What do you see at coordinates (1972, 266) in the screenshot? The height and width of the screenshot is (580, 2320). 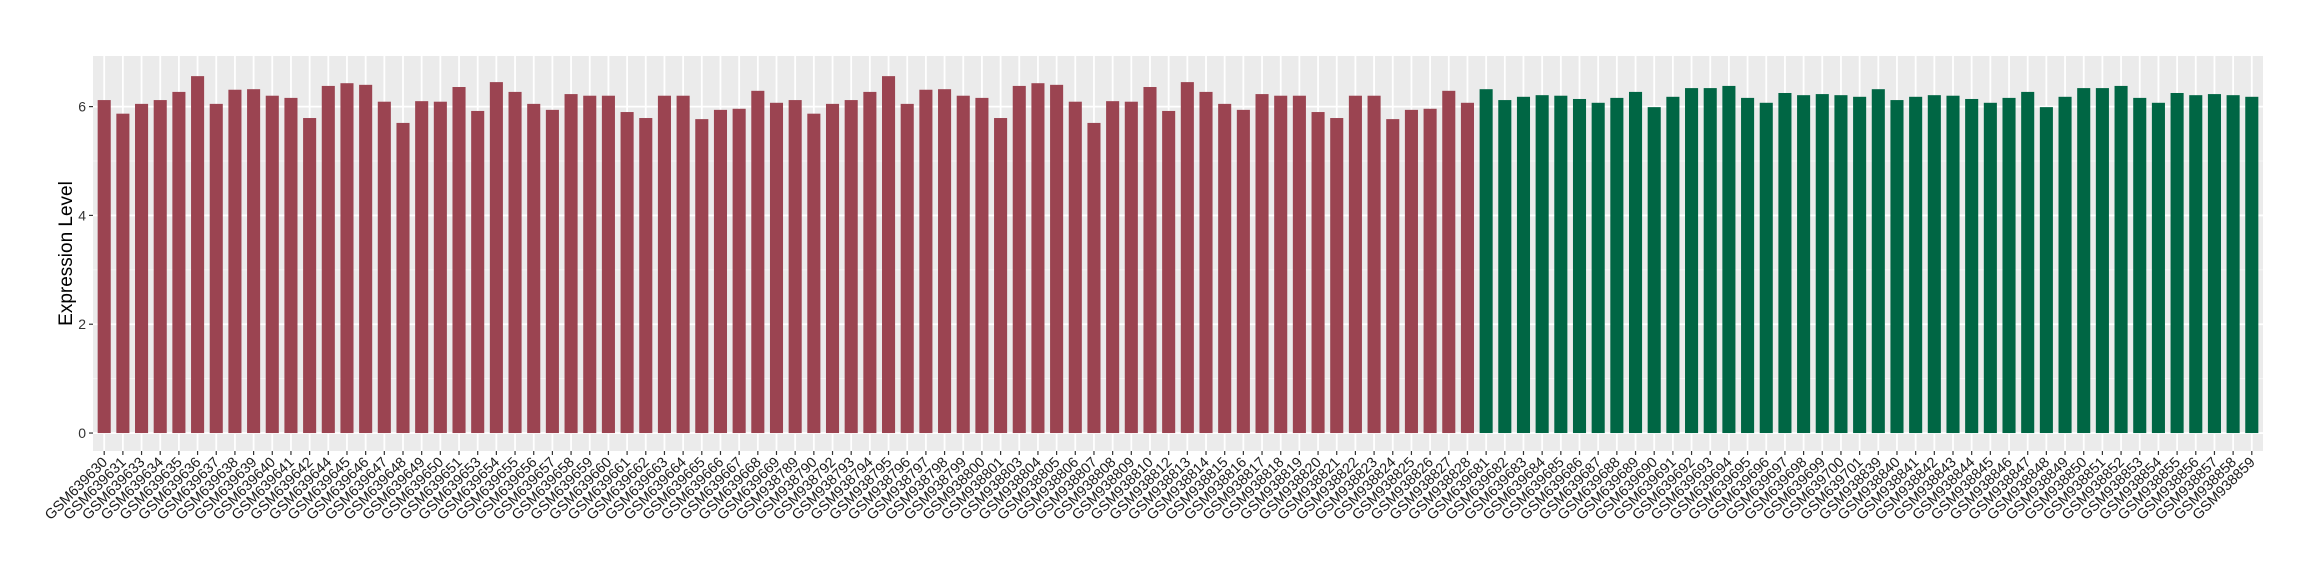 I see `bar-GSM938844` at bounding box center [1972, 266].